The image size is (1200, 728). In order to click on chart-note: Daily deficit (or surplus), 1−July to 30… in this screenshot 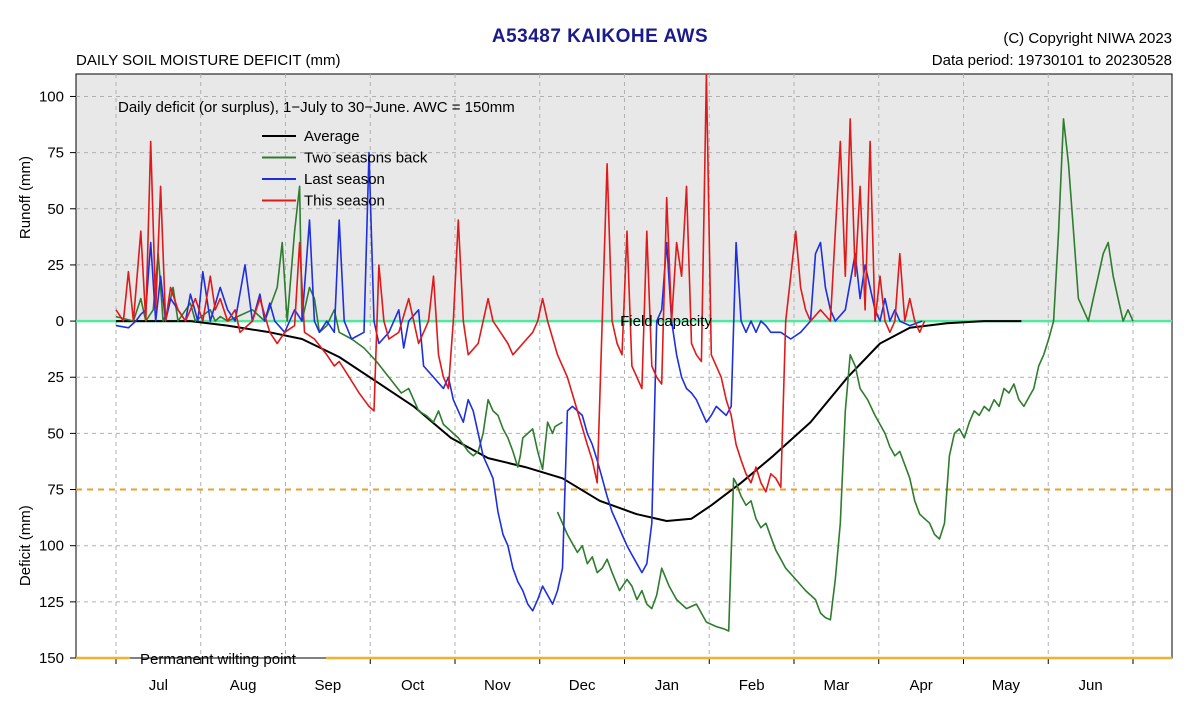, I will do `click(316, 107)`.